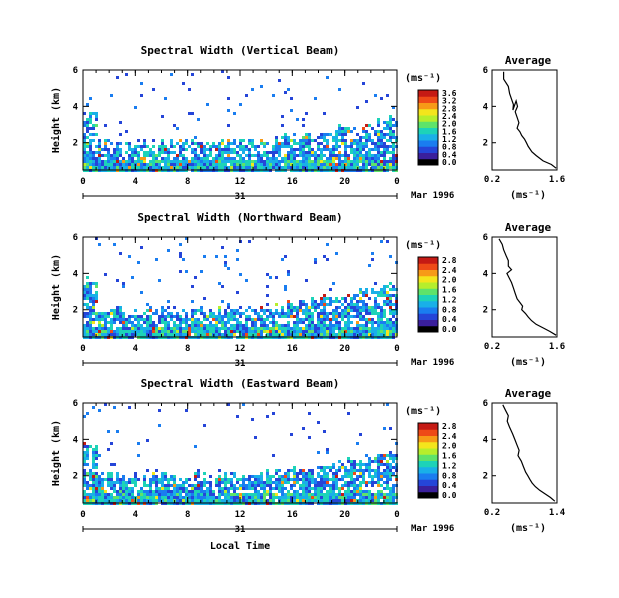 This screenshot has height=598, width=619. What do you see at coordinates (75, 404) in the screenshot?
I see `y-tick-label: 6` at bounding box center [75, 404].